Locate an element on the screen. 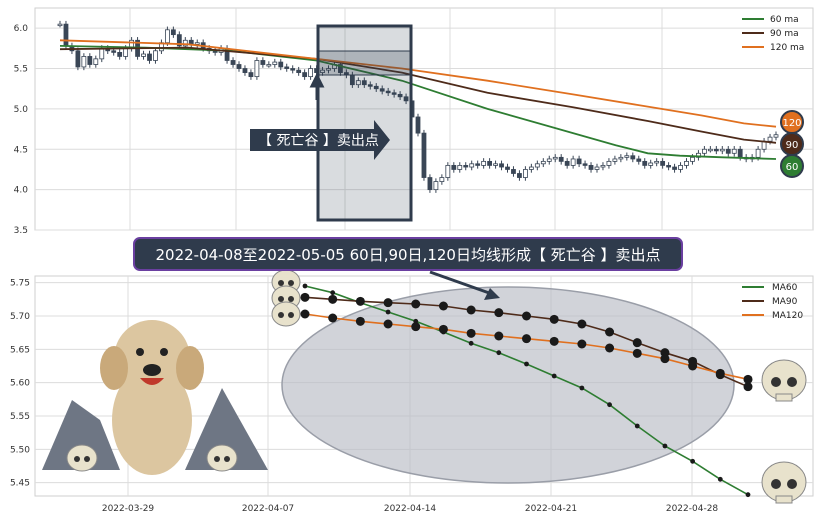 This screenshot has height=524, width=822. badge-120-label: 120 is located at coordinates (791, 123).